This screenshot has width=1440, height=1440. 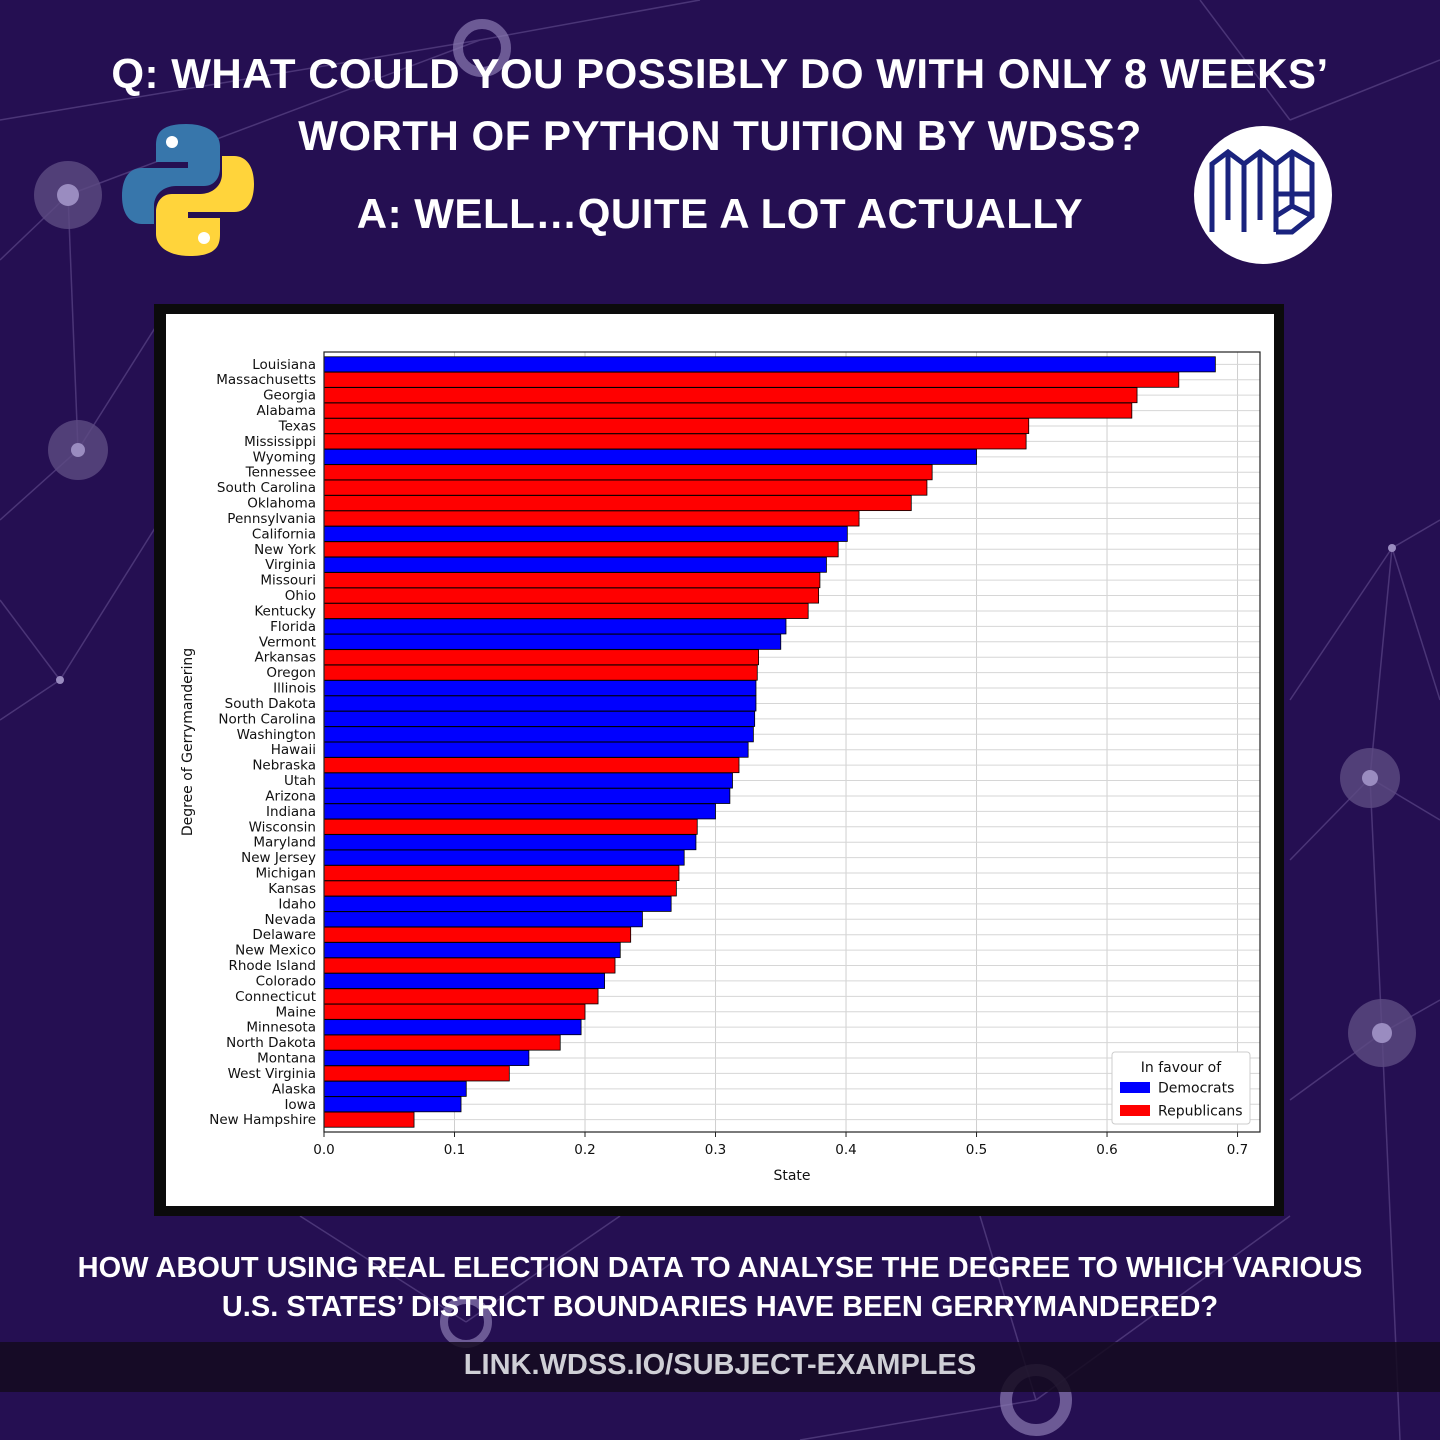 What do you see at coordinates (262, 1120) in the screenshot?
I see `category-label: New Hampshire` at bounding box center [262, 1120].